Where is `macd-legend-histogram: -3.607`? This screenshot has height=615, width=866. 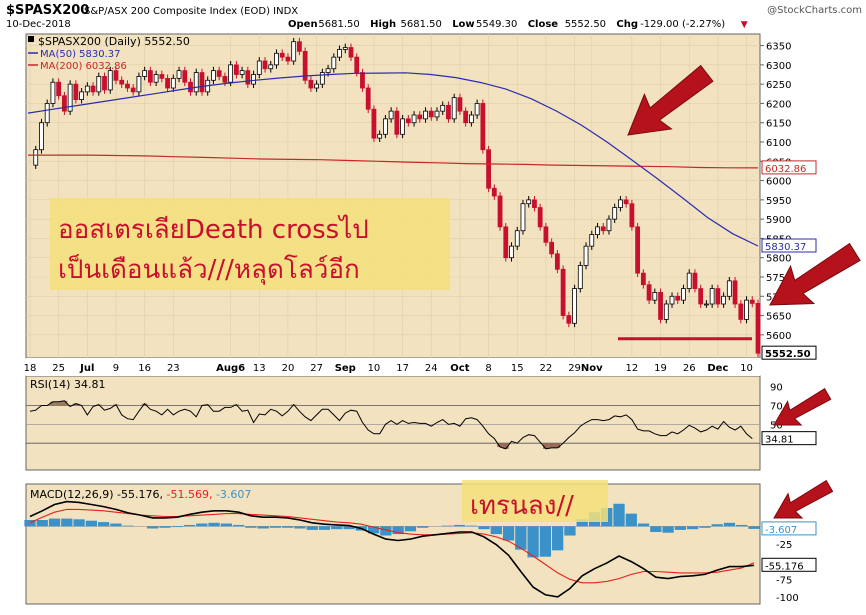
macd-legend-histogram: -3.607 is located at coordinates (233, 494).